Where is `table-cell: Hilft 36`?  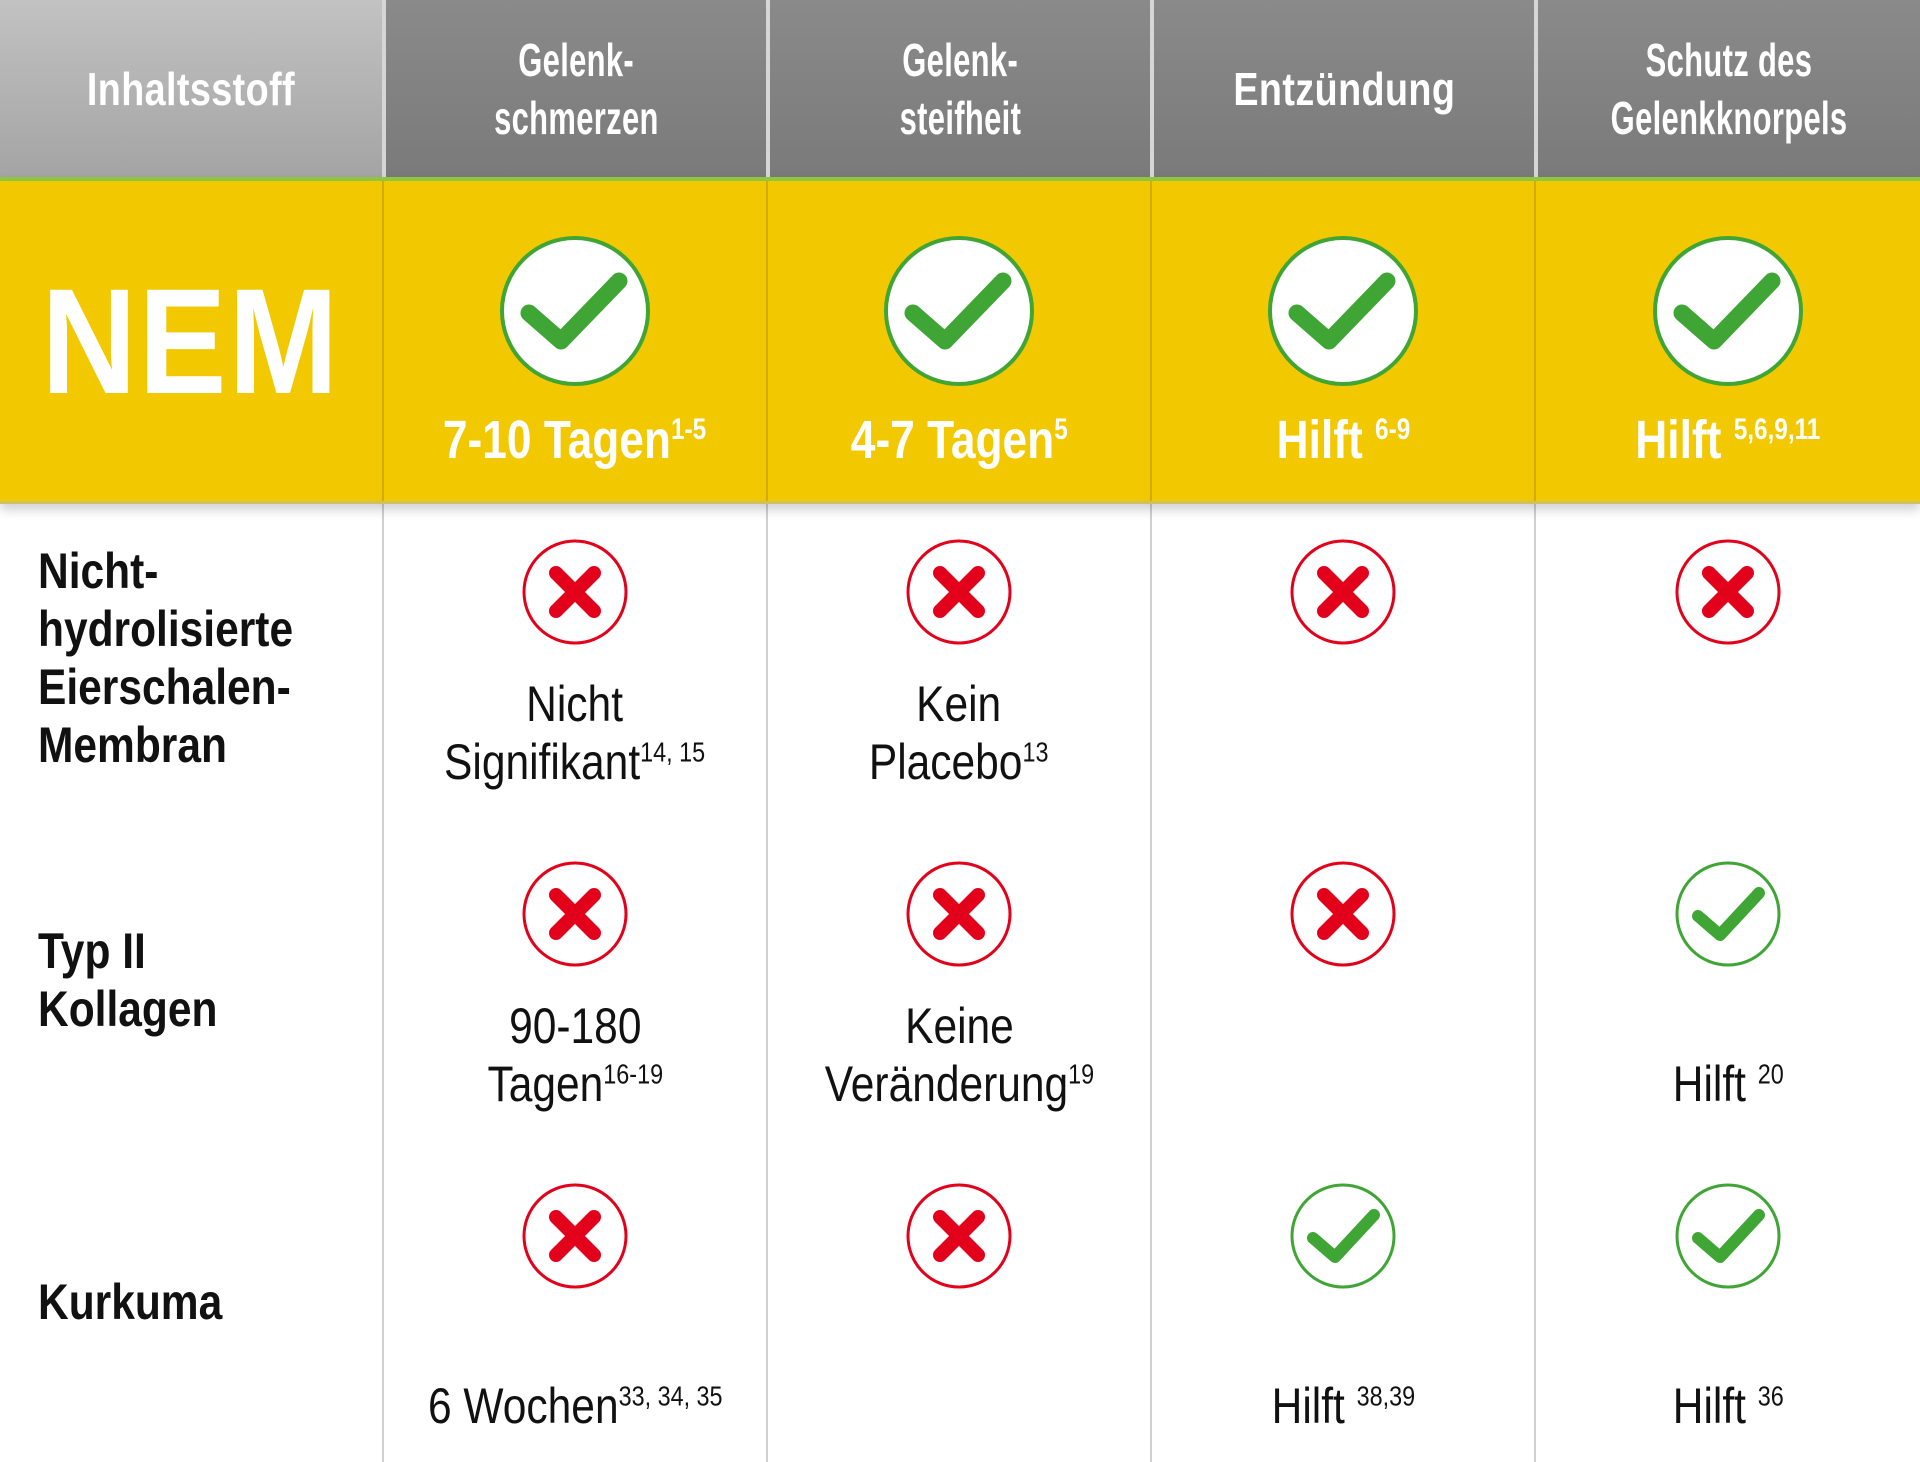
table-cell: Hilft 36 is located at coordinates (1727, 1301).